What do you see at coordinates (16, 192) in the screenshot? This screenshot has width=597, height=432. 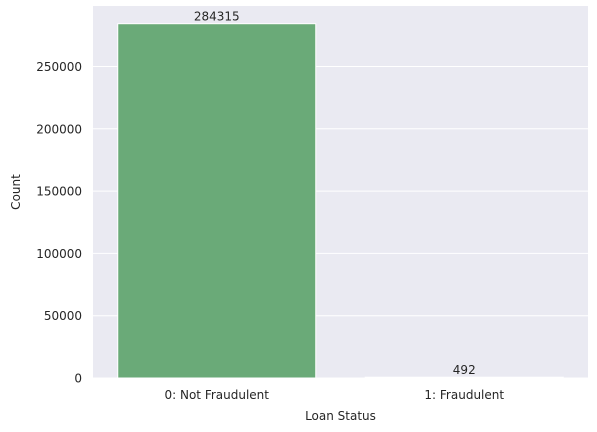 I see `y-axis-label: Count` at bounding box center [16, 192].